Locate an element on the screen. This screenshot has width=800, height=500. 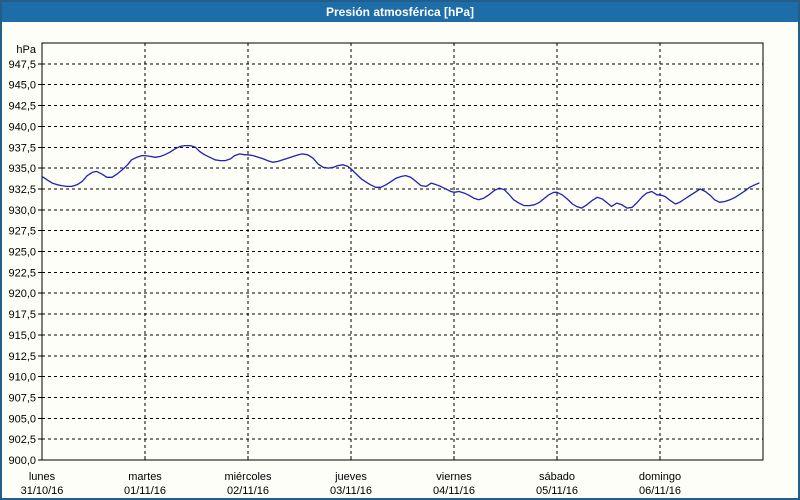
y-tick-label: 910,0 is located at coordinates (22, 378).